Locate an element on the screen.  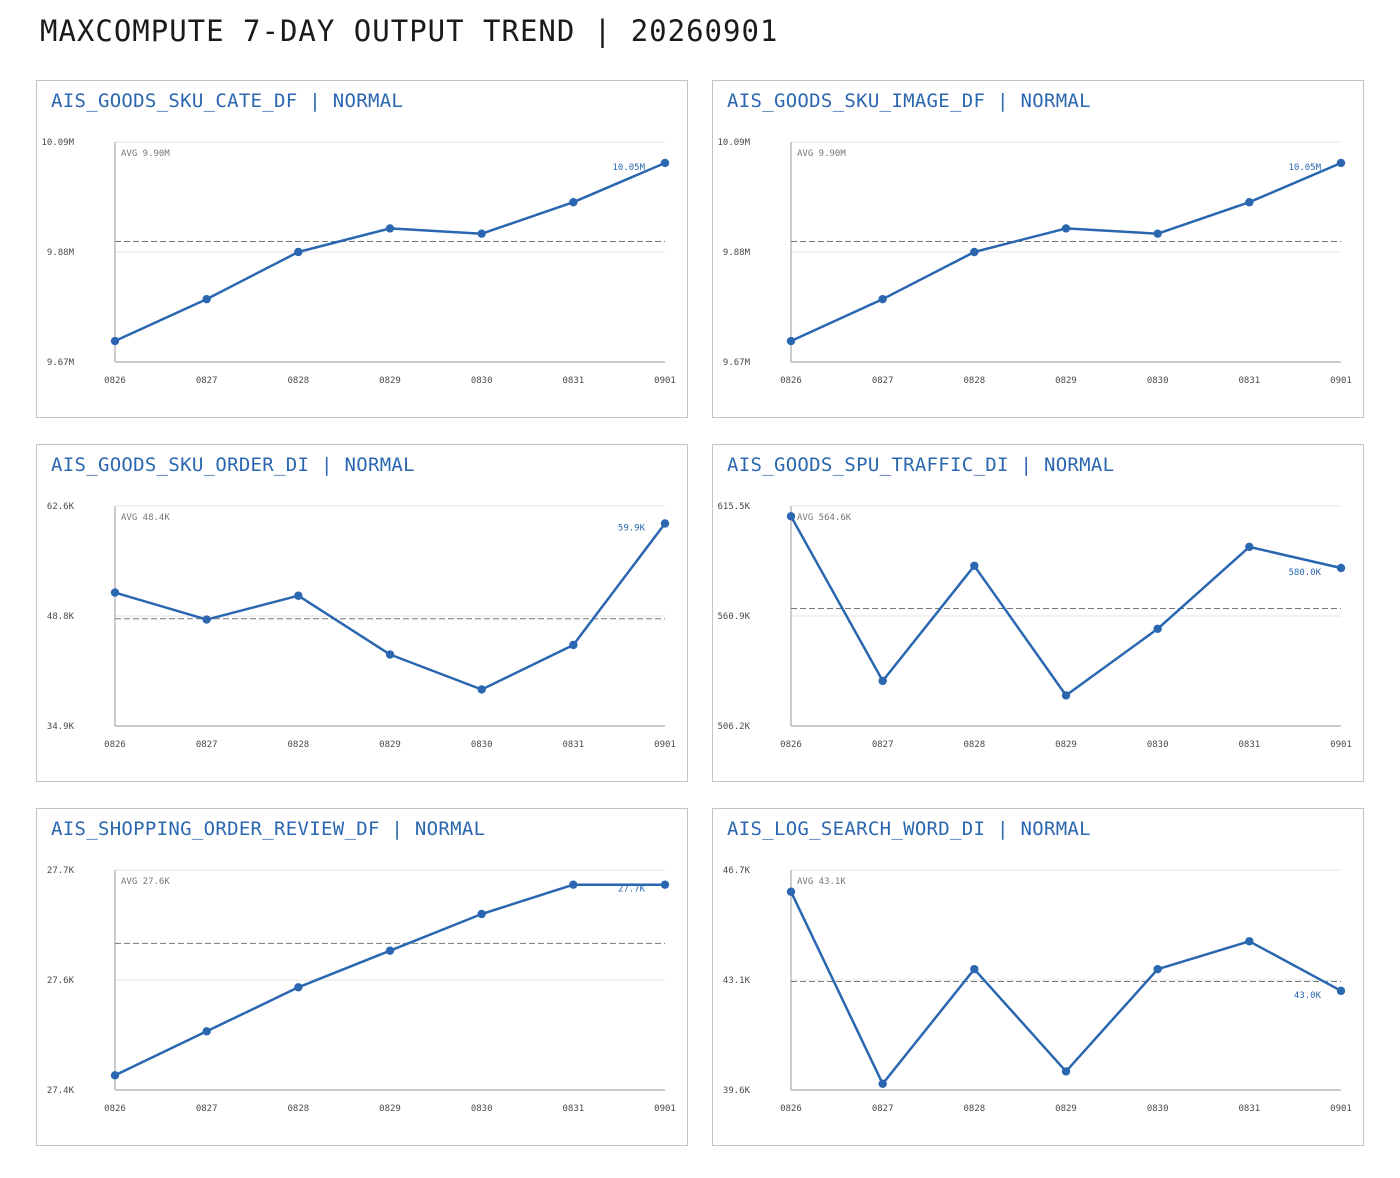
y-tick-label: 506.2K is located at coordinates (733, 727).